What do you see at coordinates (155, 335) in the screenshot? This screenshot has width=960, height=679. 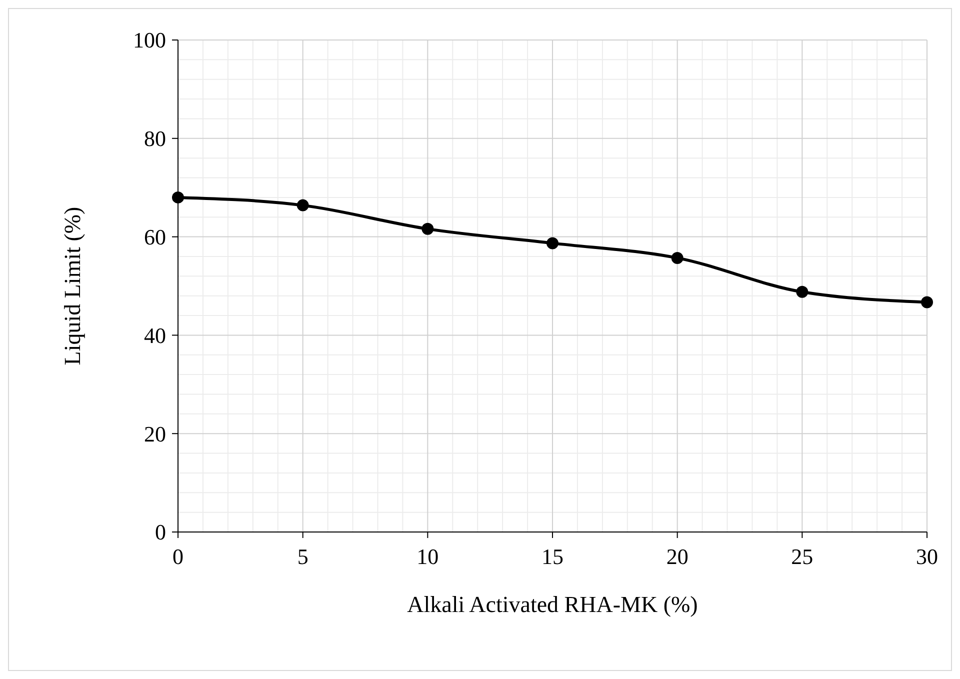 I see `y-tick-label: 40` at bounding box center [155, 335].